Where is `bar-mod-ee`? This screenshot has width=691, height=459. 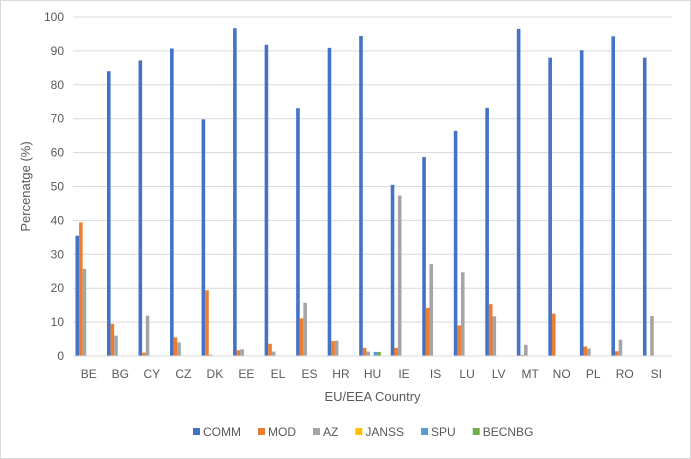
bar-mod-ee is located at coordinates (238, 353).